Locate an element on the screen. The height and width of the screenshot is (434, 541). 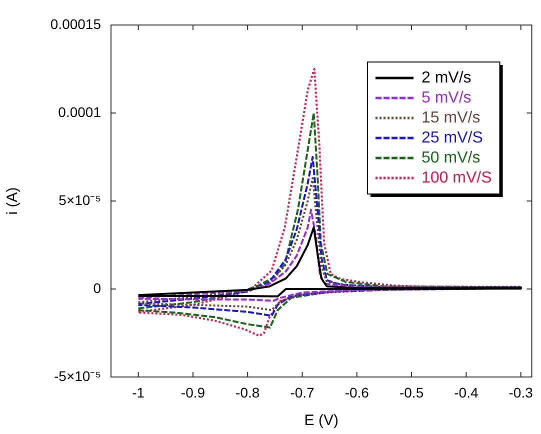
x-tick-label: -0.3 is located at coordinates (521, 392).